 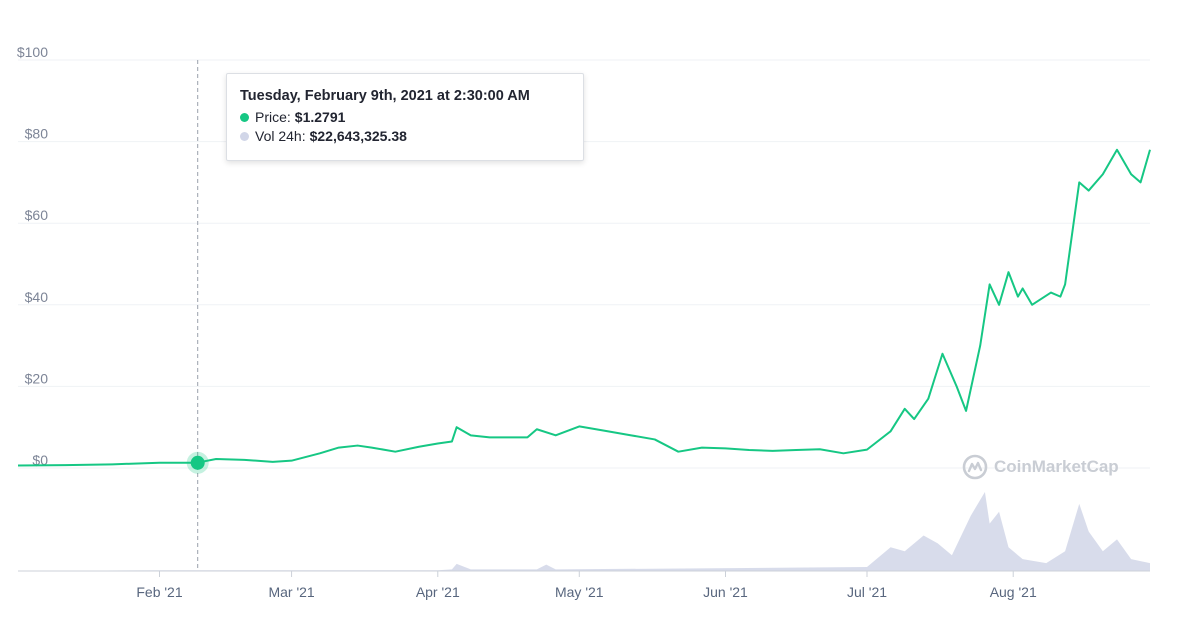 I want to click on x-tick-label: Aug '21, so click(x=1013, y=592).